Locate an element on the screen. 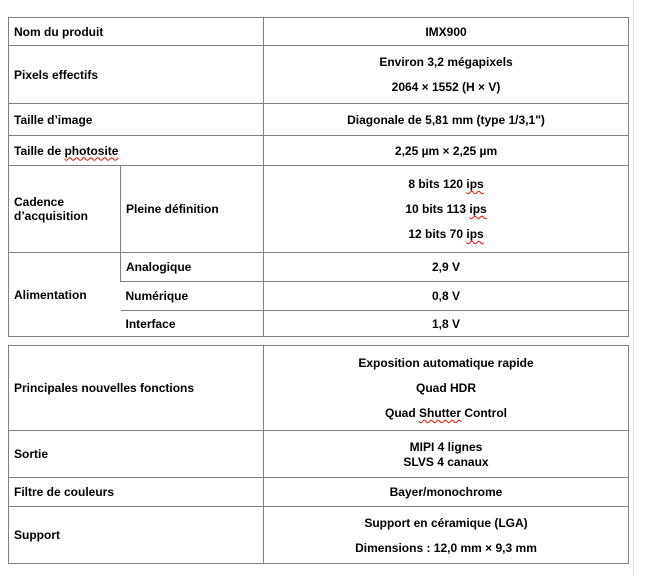  misspelled-word: photosite is located at coordinates (91, 150).